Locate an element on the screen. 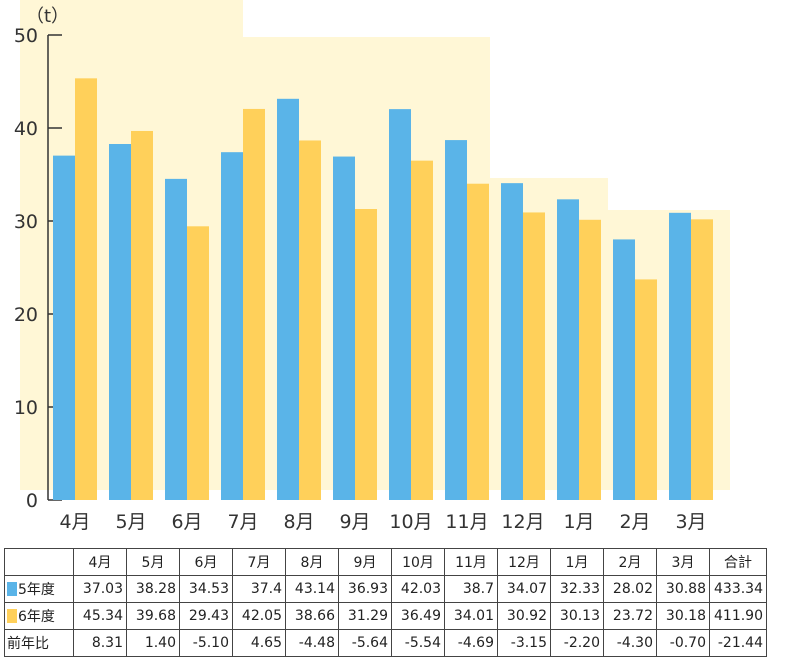  table-corner is located at coordinates (39, 562).